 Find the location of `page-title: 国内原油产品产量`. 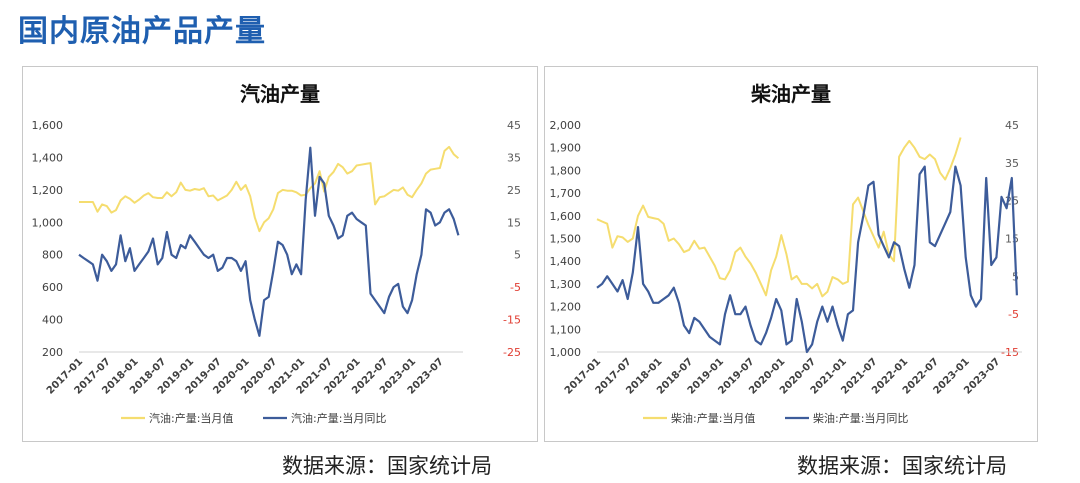

page-title: 国内原油产品产量 is located at coordinates (142, 31).